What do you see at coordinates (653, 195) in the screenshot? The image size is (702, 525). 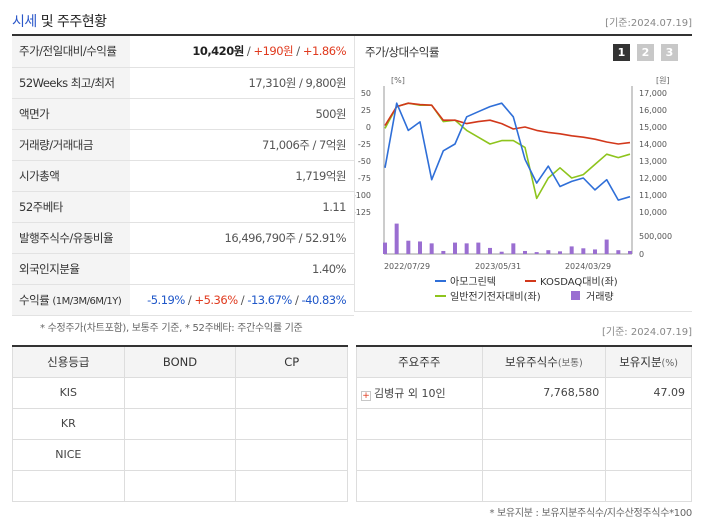 I see `right-tick-label: 11,000` at bounding box center [653, 195].